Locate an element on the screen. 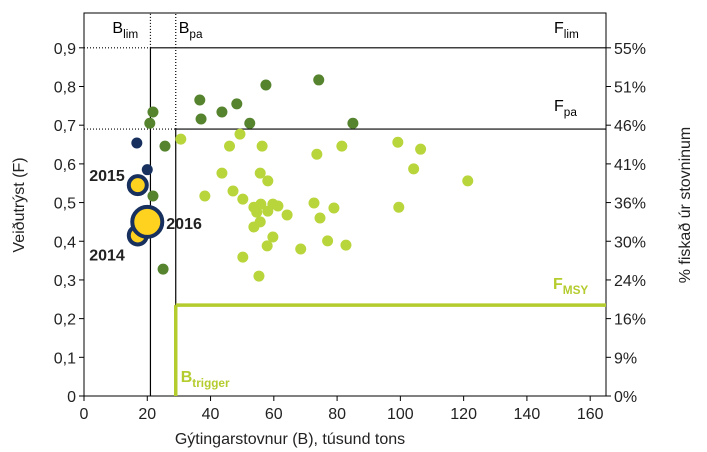 The image size is (707, 452). y-tick-label: 0,9 is located at coordinates (65, 49).